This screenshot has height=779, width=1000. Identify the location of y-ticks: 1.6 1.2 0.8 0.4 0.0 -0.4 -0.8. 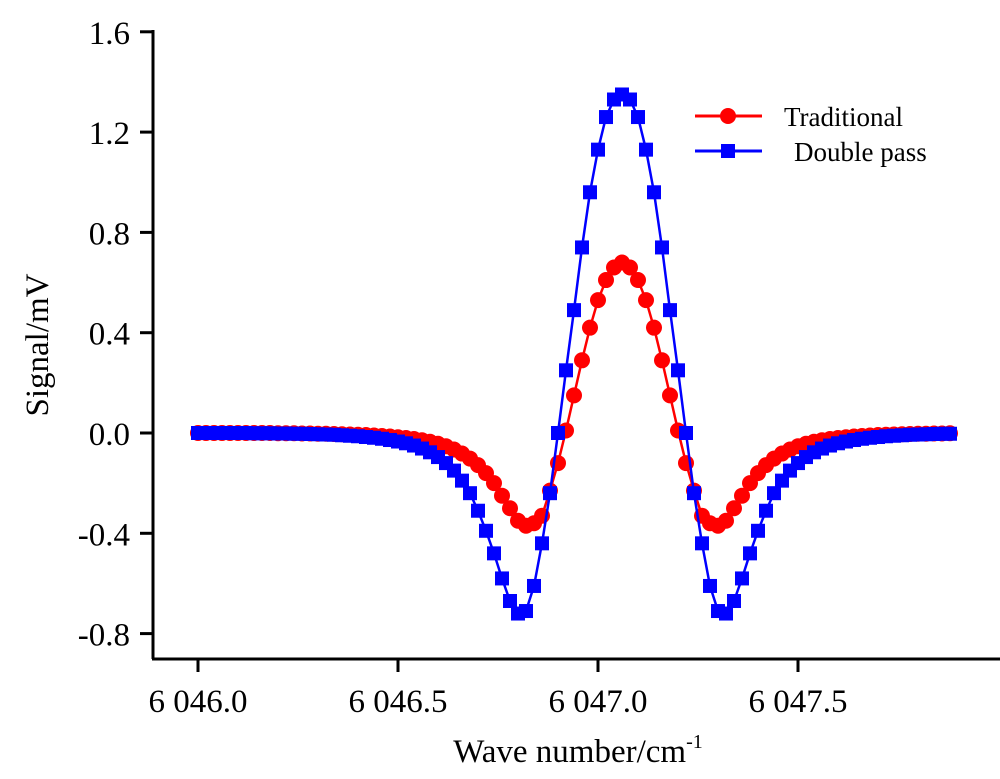
(115, 335).